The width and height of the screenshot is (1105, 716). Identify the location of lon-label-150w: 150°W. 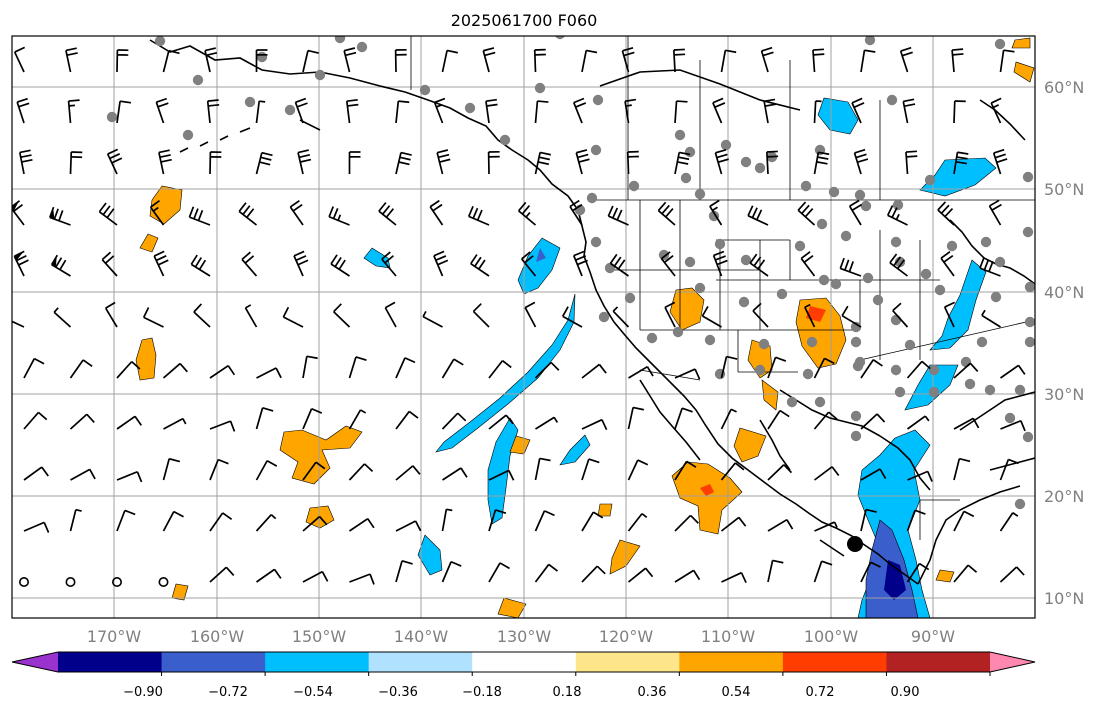
(319, 636).